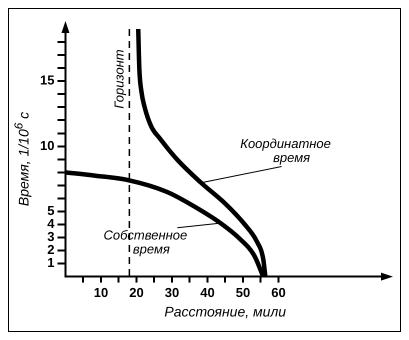  I want to click on x-tick-label: 30, so click(172, 292).